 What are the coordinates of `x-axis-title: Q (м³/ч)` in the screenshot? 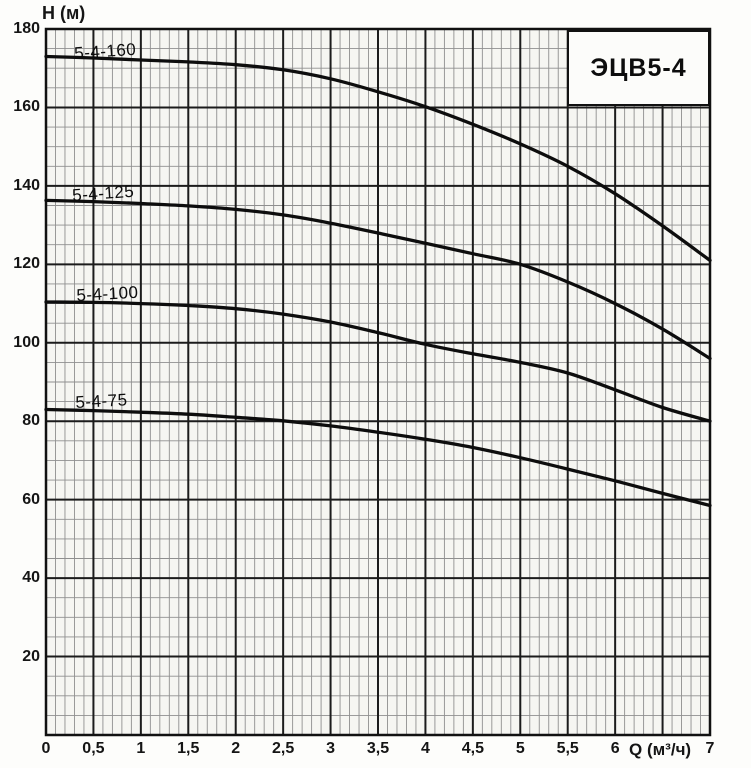 It's located at (660, 749).